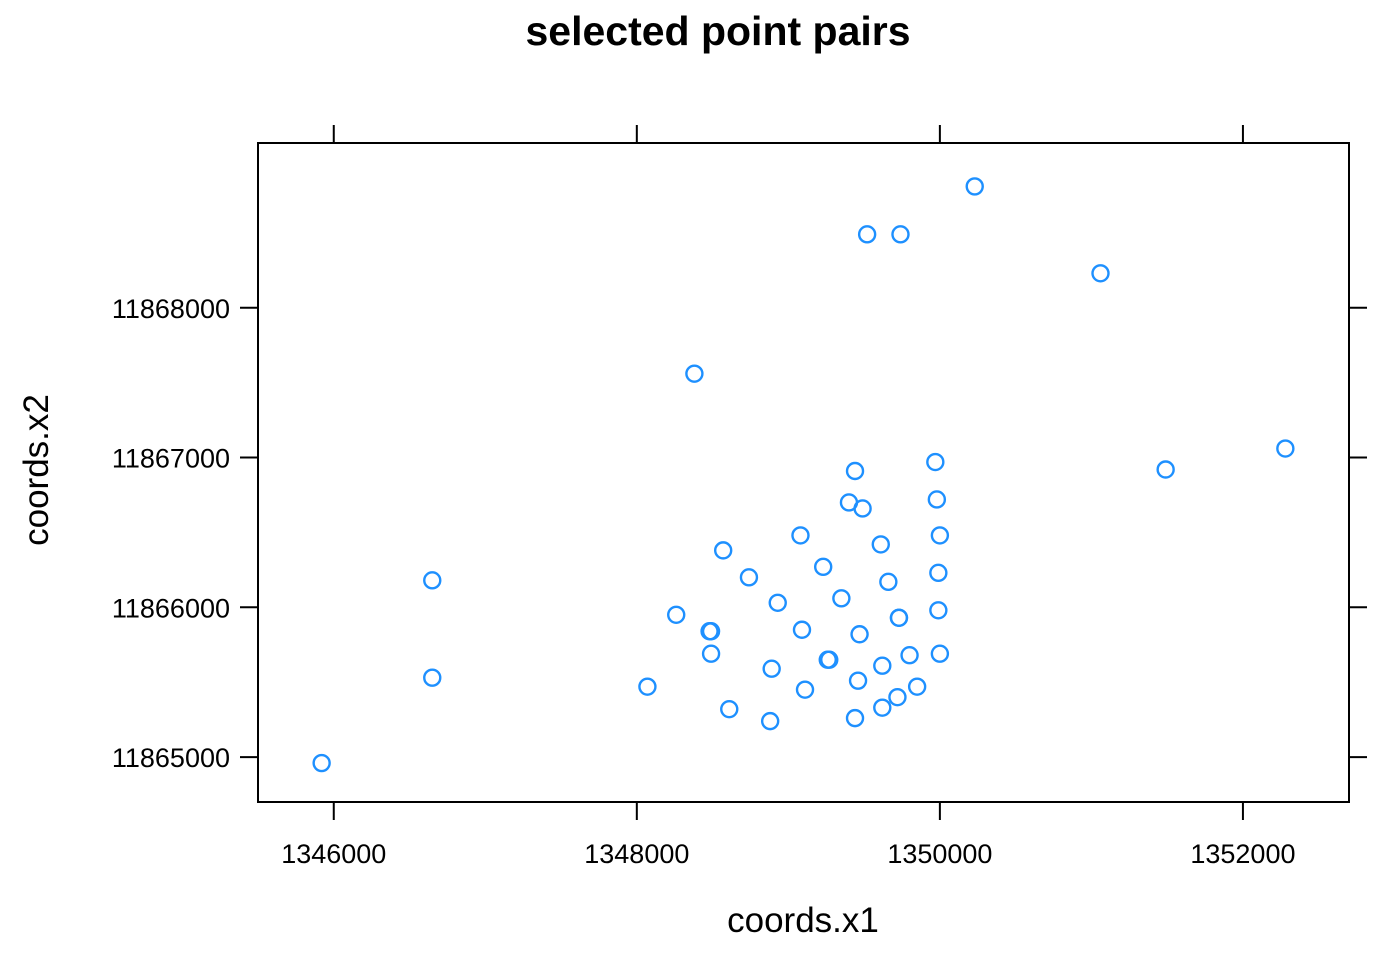 This screenshot has width=1394, height=954. Describe the element at coordinates (36, 470) in the screenshot. I see `y-axis-label: coords.x2` at that location.